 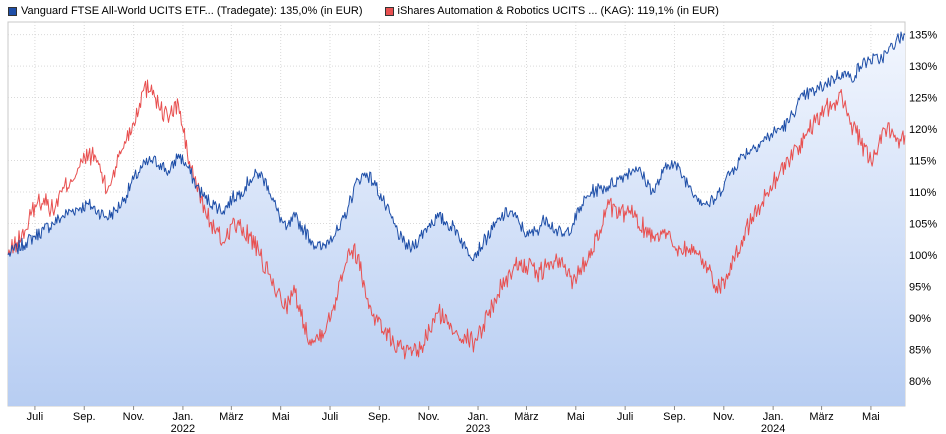 What do you see at coordinates (923, 99) in the screenshot?
I see `y-tick-label: 125%` at bounding box center [923, 99].